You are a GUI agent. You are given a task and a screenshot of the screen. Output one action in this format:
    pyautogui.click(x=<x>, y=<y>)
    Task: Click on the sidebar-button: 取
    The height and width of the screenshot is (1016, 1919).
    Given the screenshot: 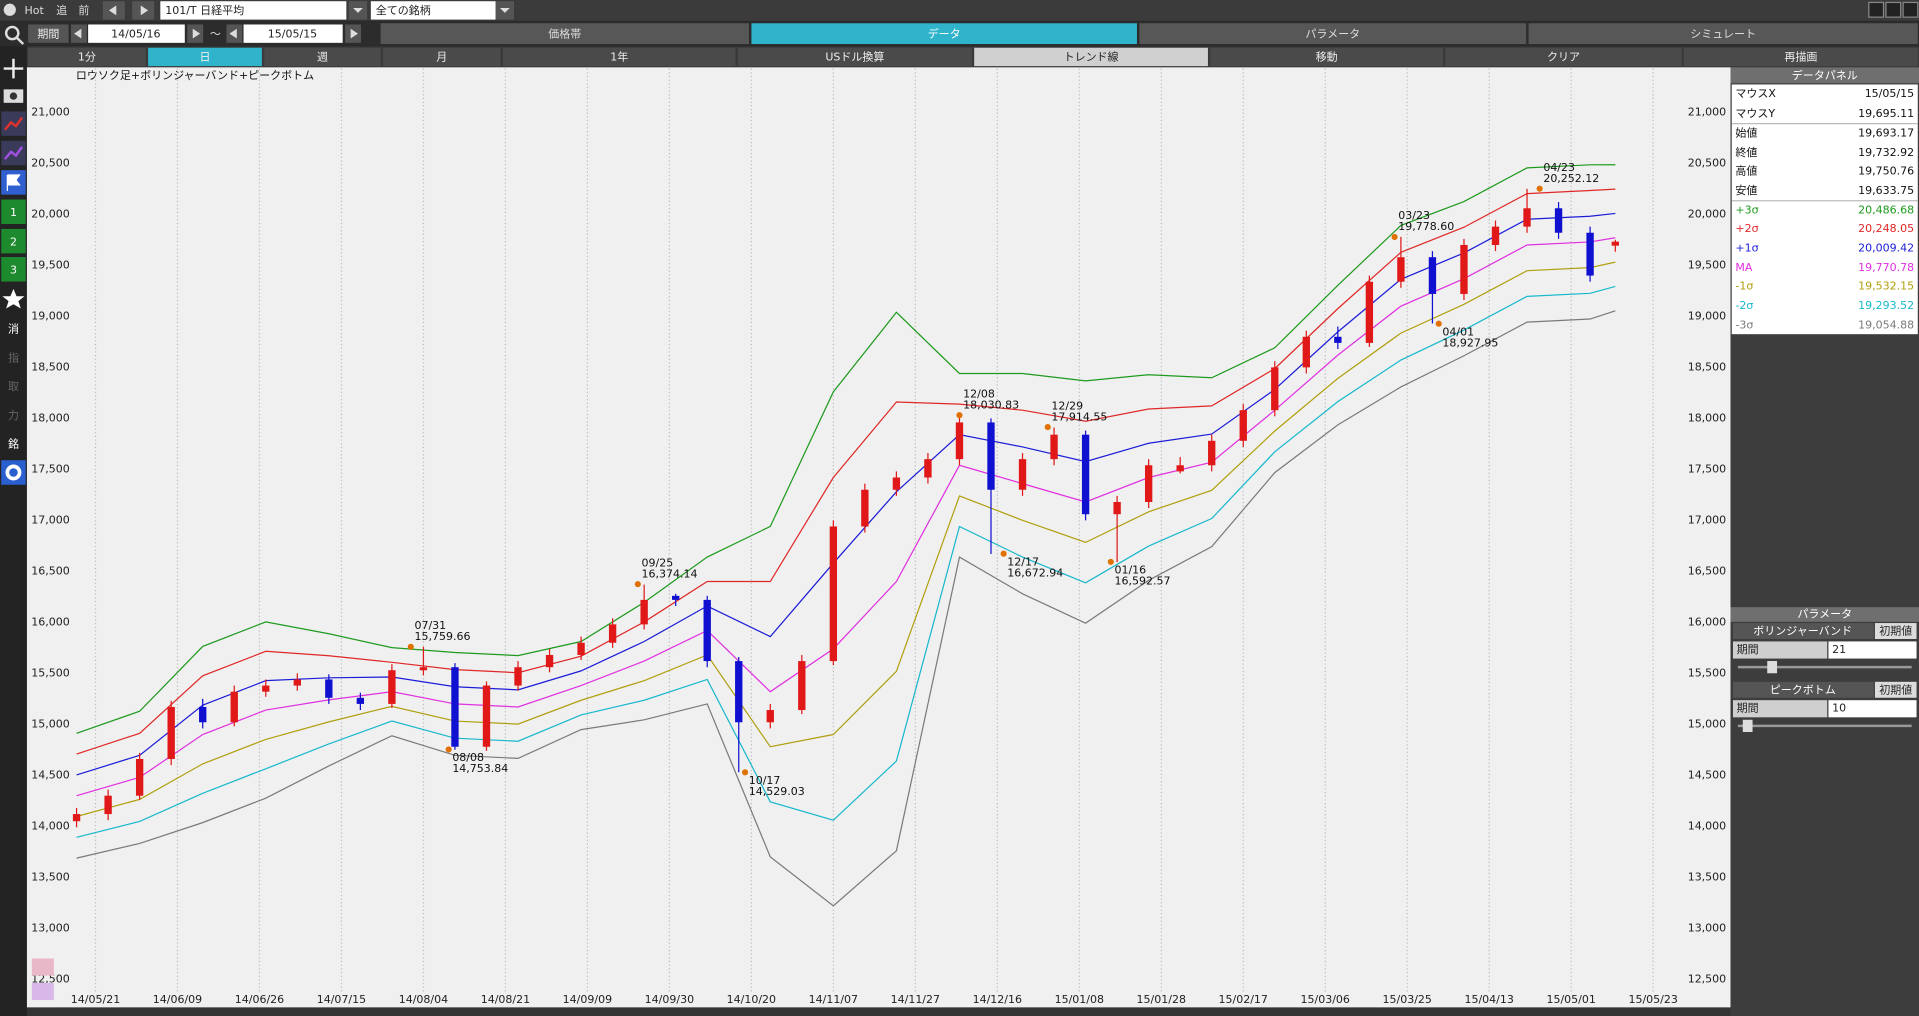 What is the action you would take?
    pyautogui.click(x=13, y=386)
    